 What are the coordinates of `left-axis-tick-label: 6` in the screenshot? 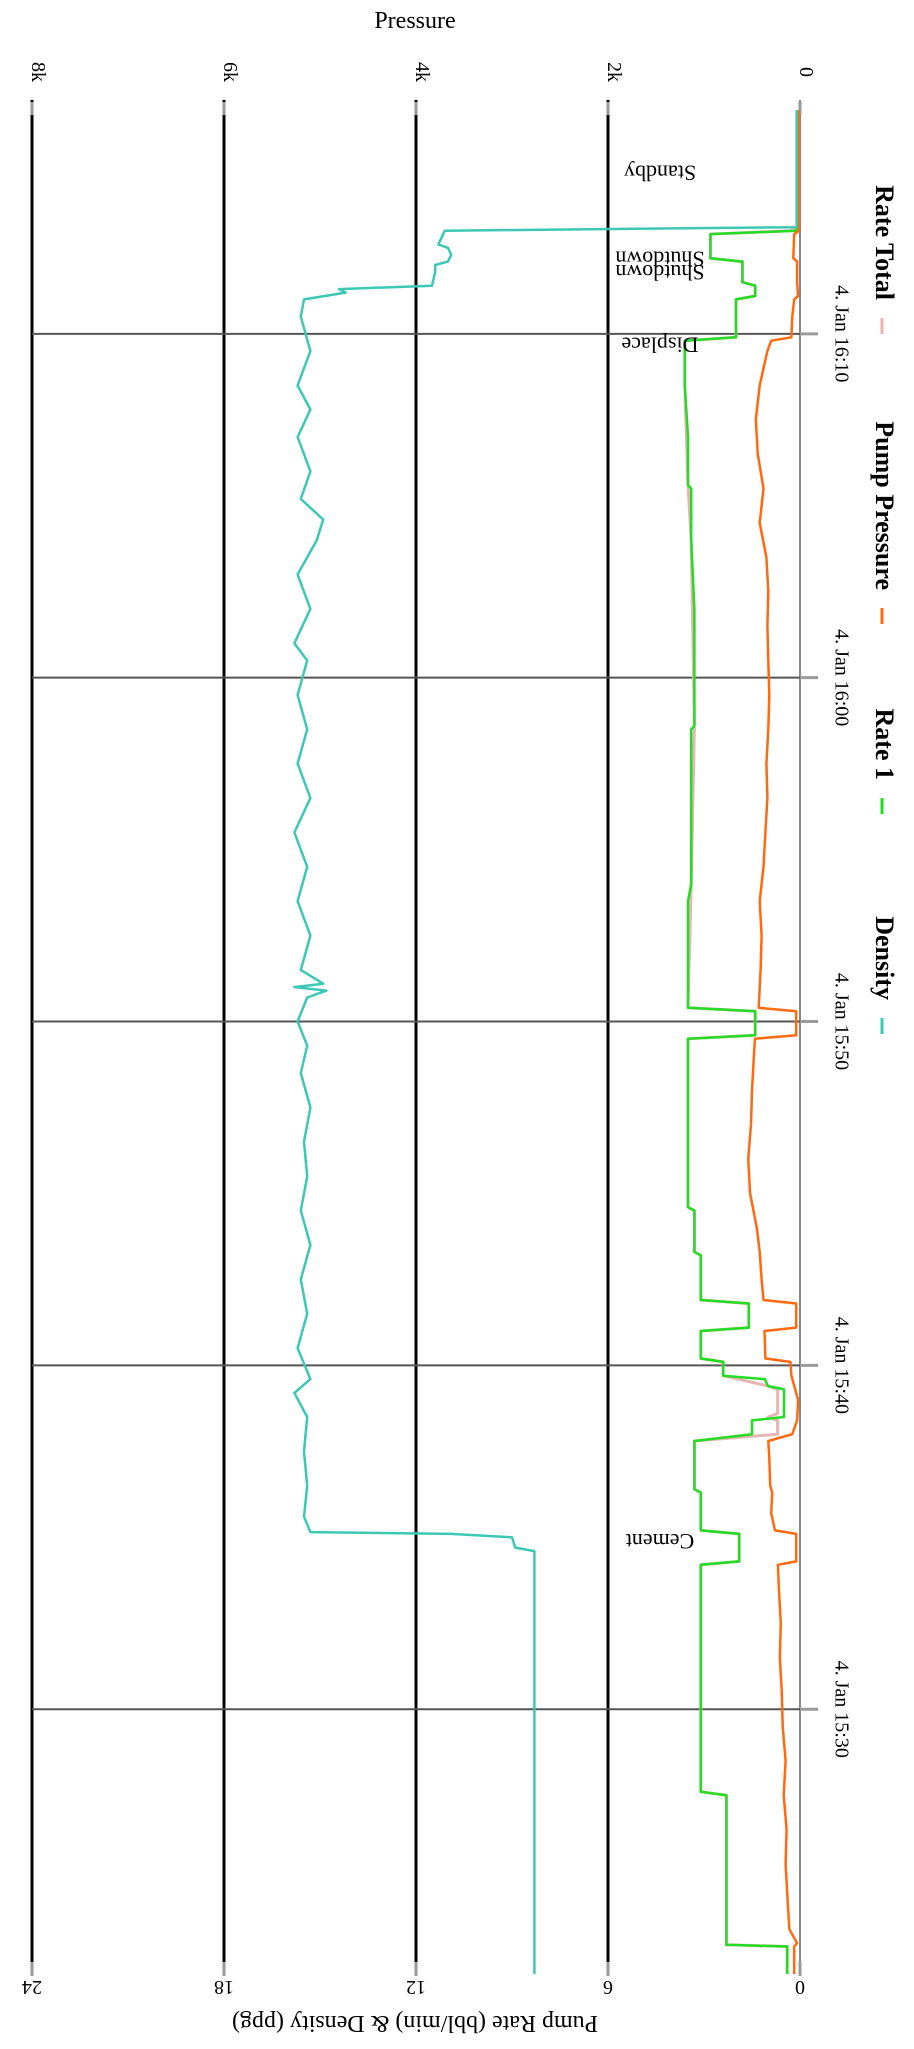 It's located at (608, 1987).